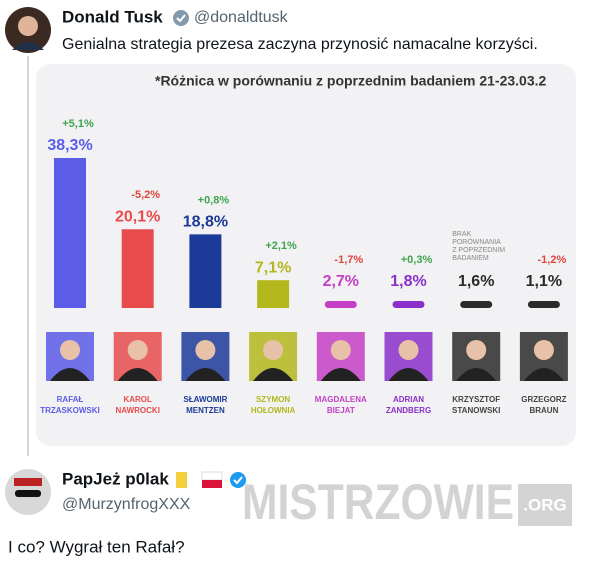 This screenshot has height=566, width=600. What do you see at coordinates (212, 484) in the screenshot?
I see `flag-poland-bottom` at bounding box center [212, 484].